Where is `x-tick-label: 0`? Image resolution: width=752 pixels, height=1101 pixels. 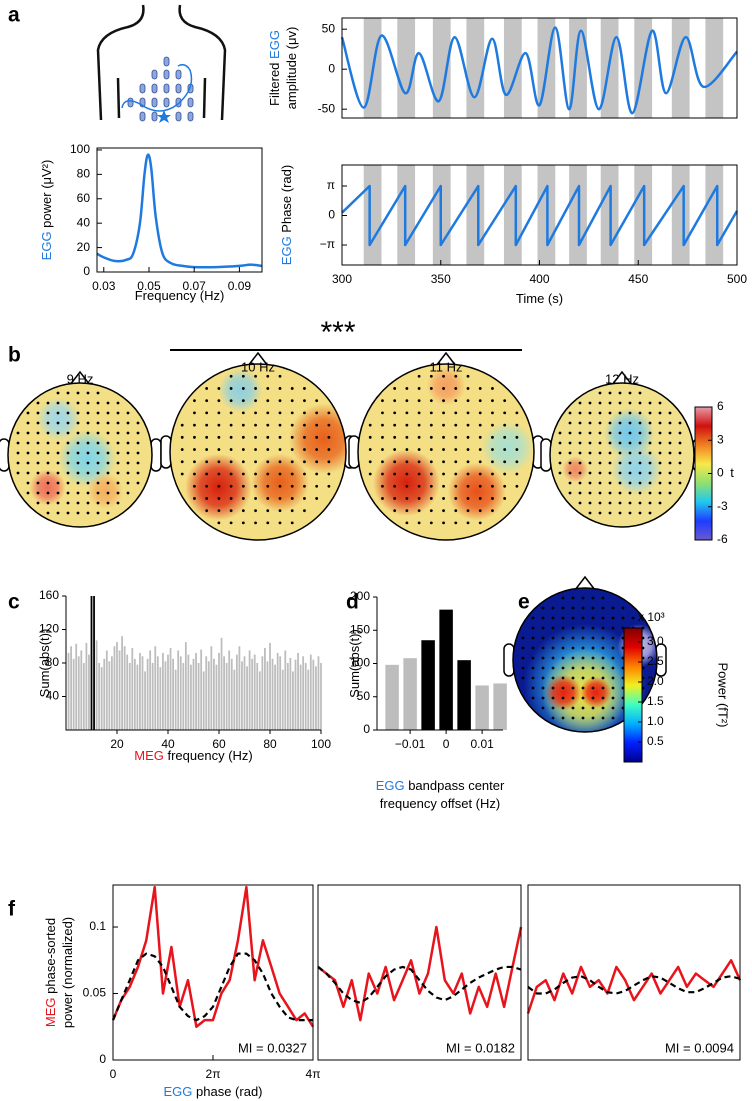 x-tick-label: 0 is located at coordinates (113, 1074).